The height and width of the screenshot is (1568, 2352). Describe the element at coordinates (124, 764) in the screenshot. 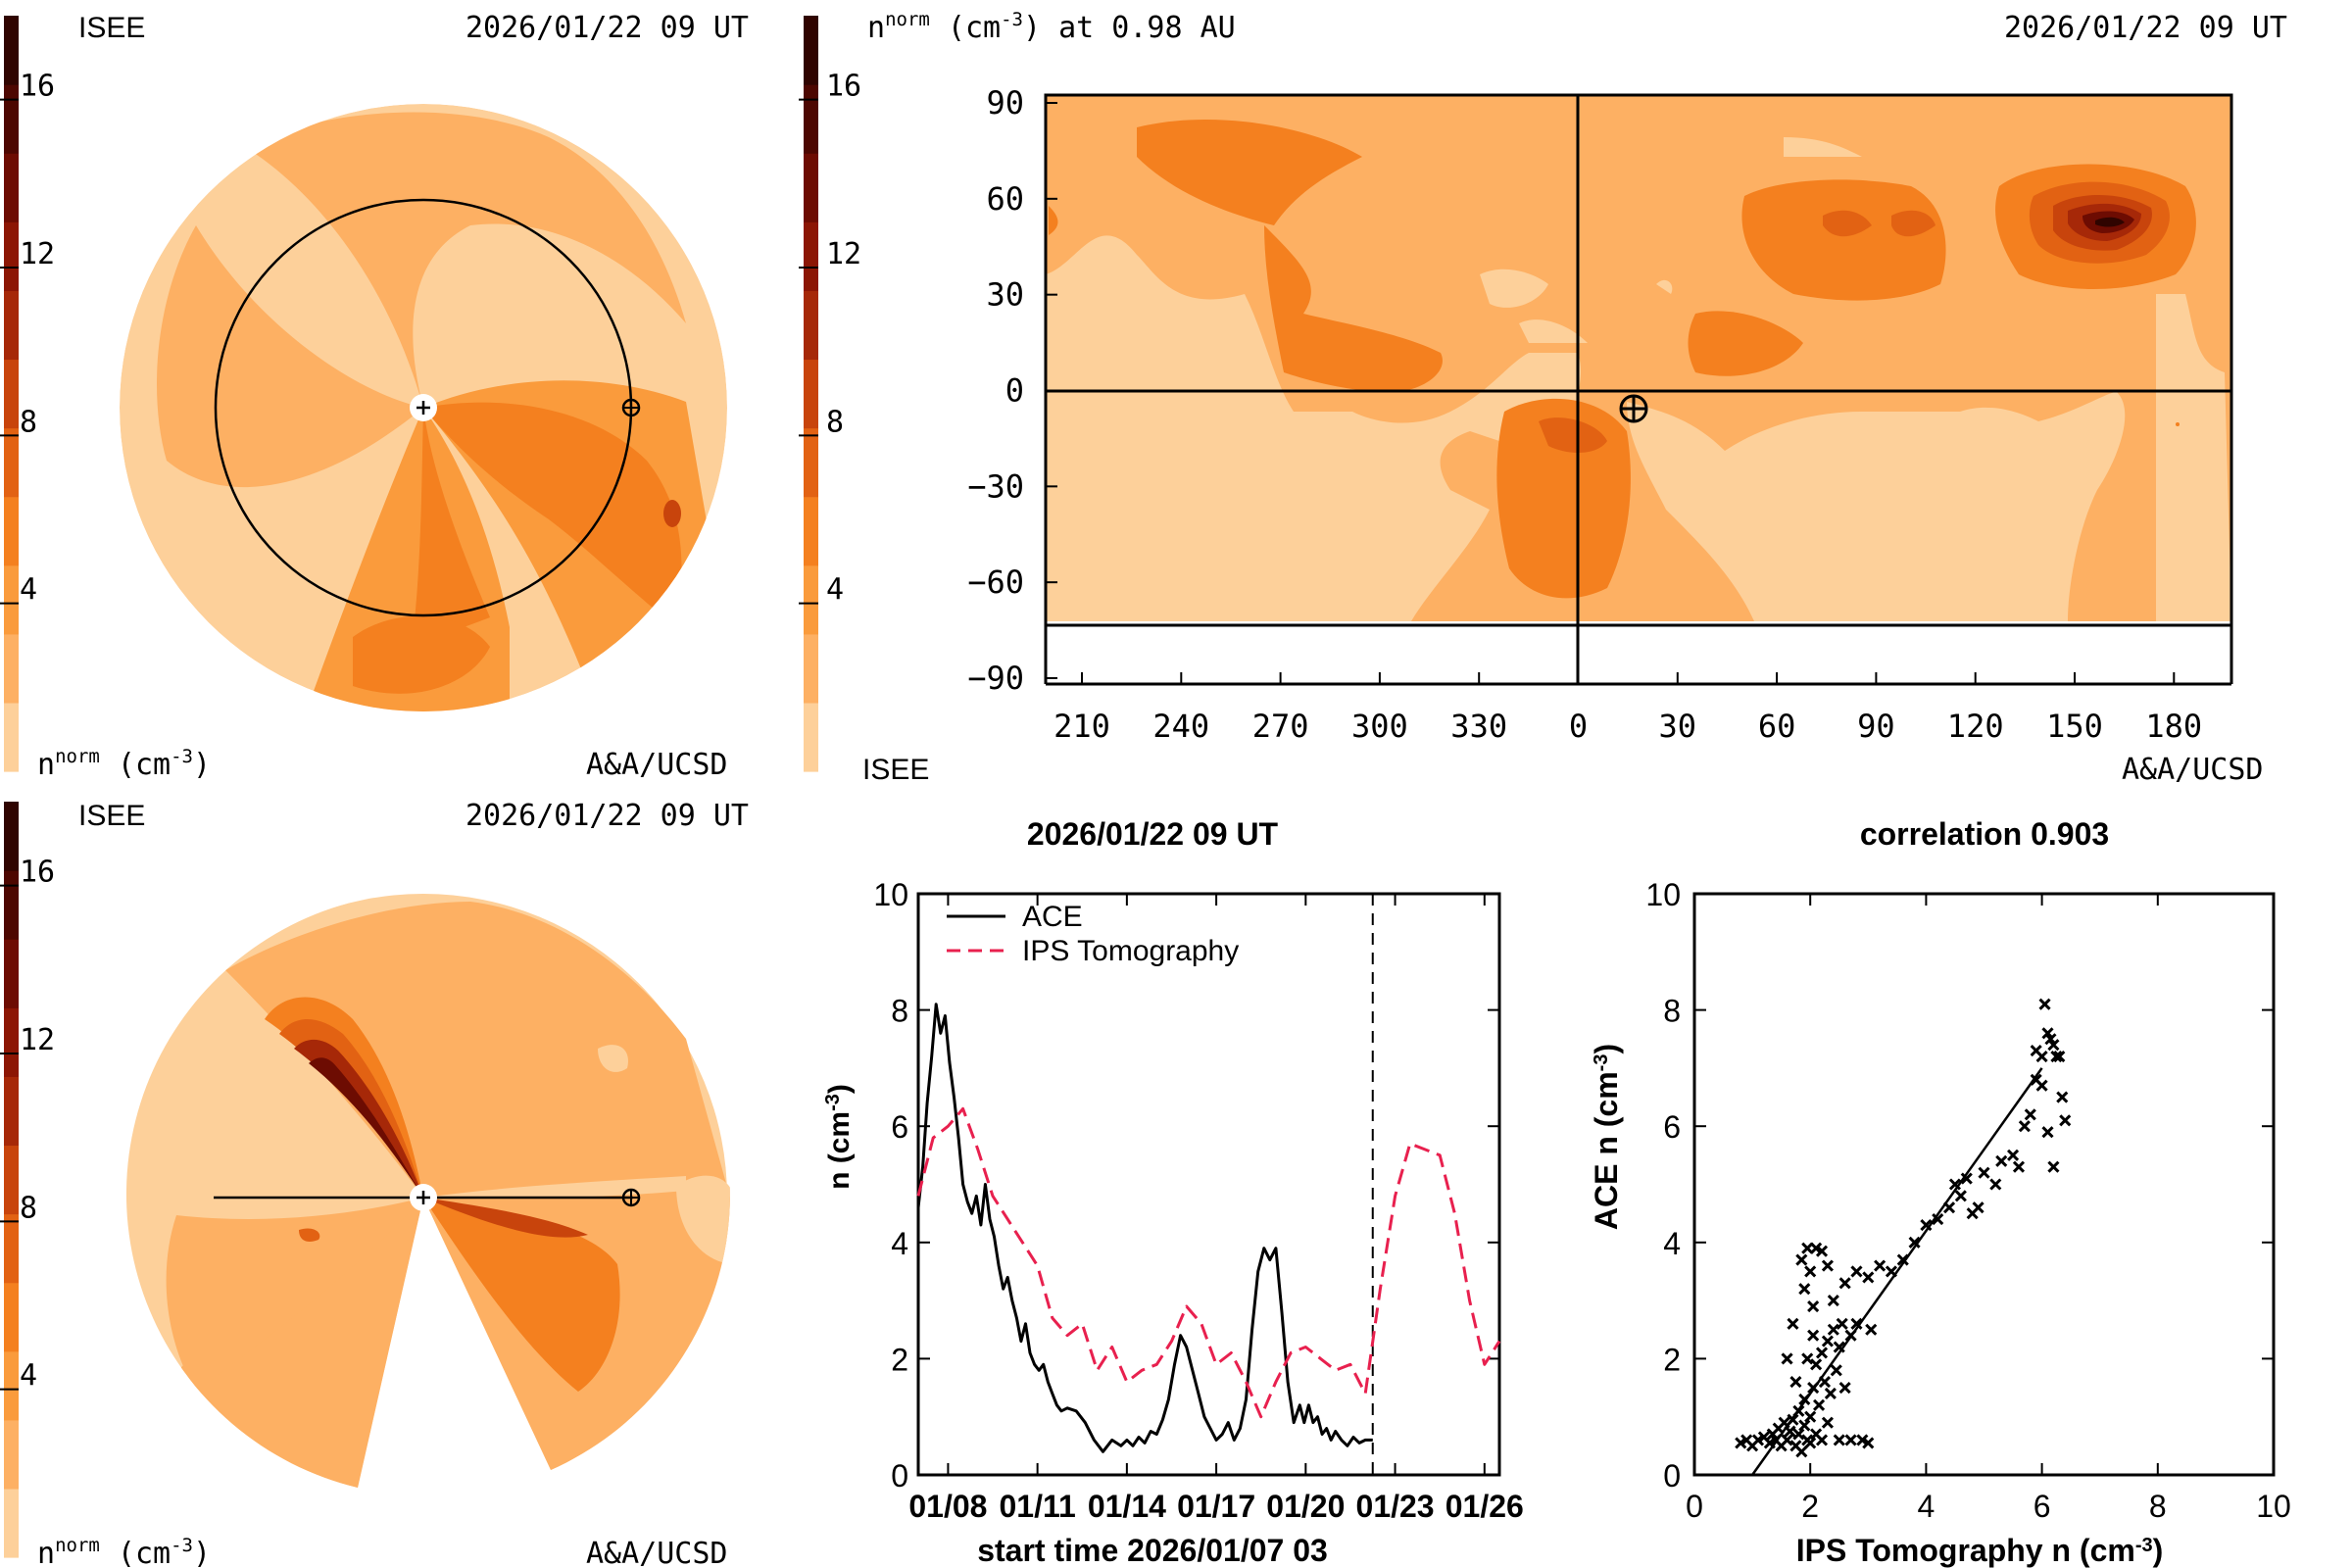

I see `tl-unit-label: nnorm (cm-3)` at that location.